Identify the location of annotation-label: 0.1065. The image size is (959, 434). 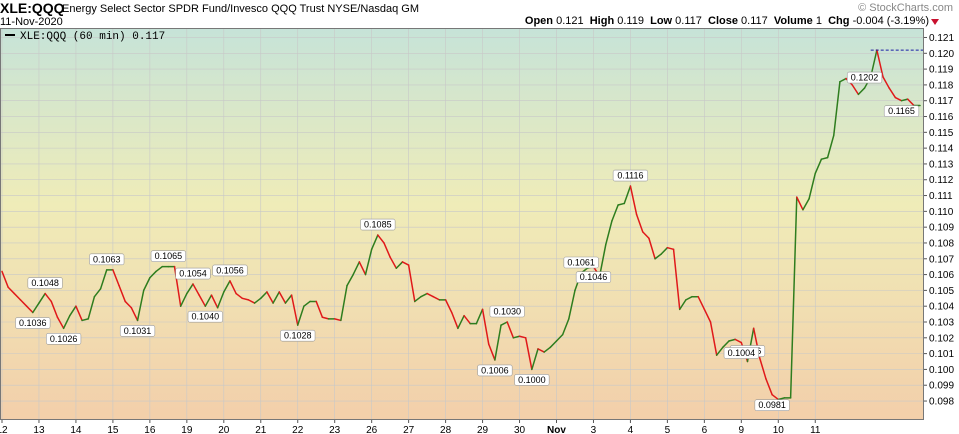
(169, 256).